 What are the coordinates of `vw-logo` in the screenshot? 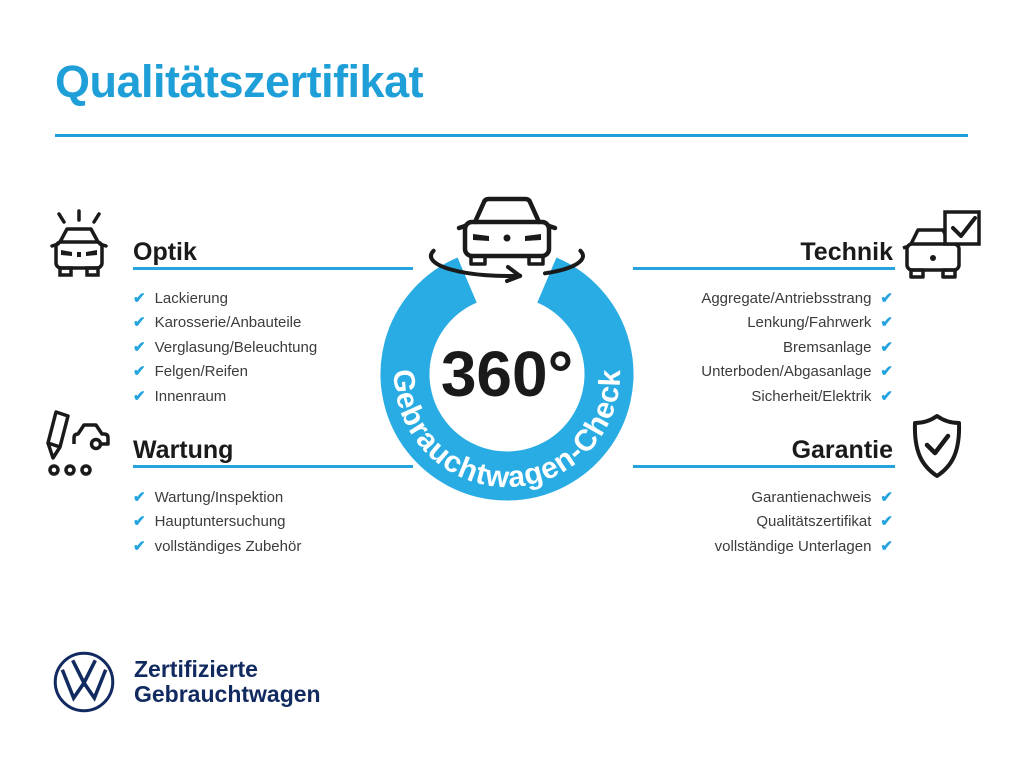 It's located at (84, 682).